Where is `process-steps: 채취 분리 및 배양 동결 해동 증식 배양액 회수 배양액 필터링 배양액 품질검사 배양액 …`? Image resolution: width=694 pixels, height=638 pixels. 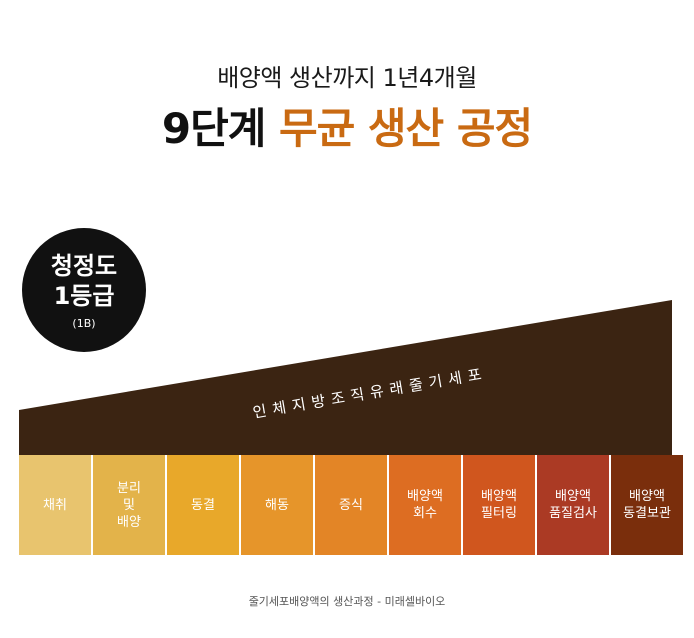 process-steps: 채취 분리 및 배양 동결 해동 증식 배양액 회수 배양액 필터링 배양액 품질검사 배양액 … is located at coordinates (351, 505).